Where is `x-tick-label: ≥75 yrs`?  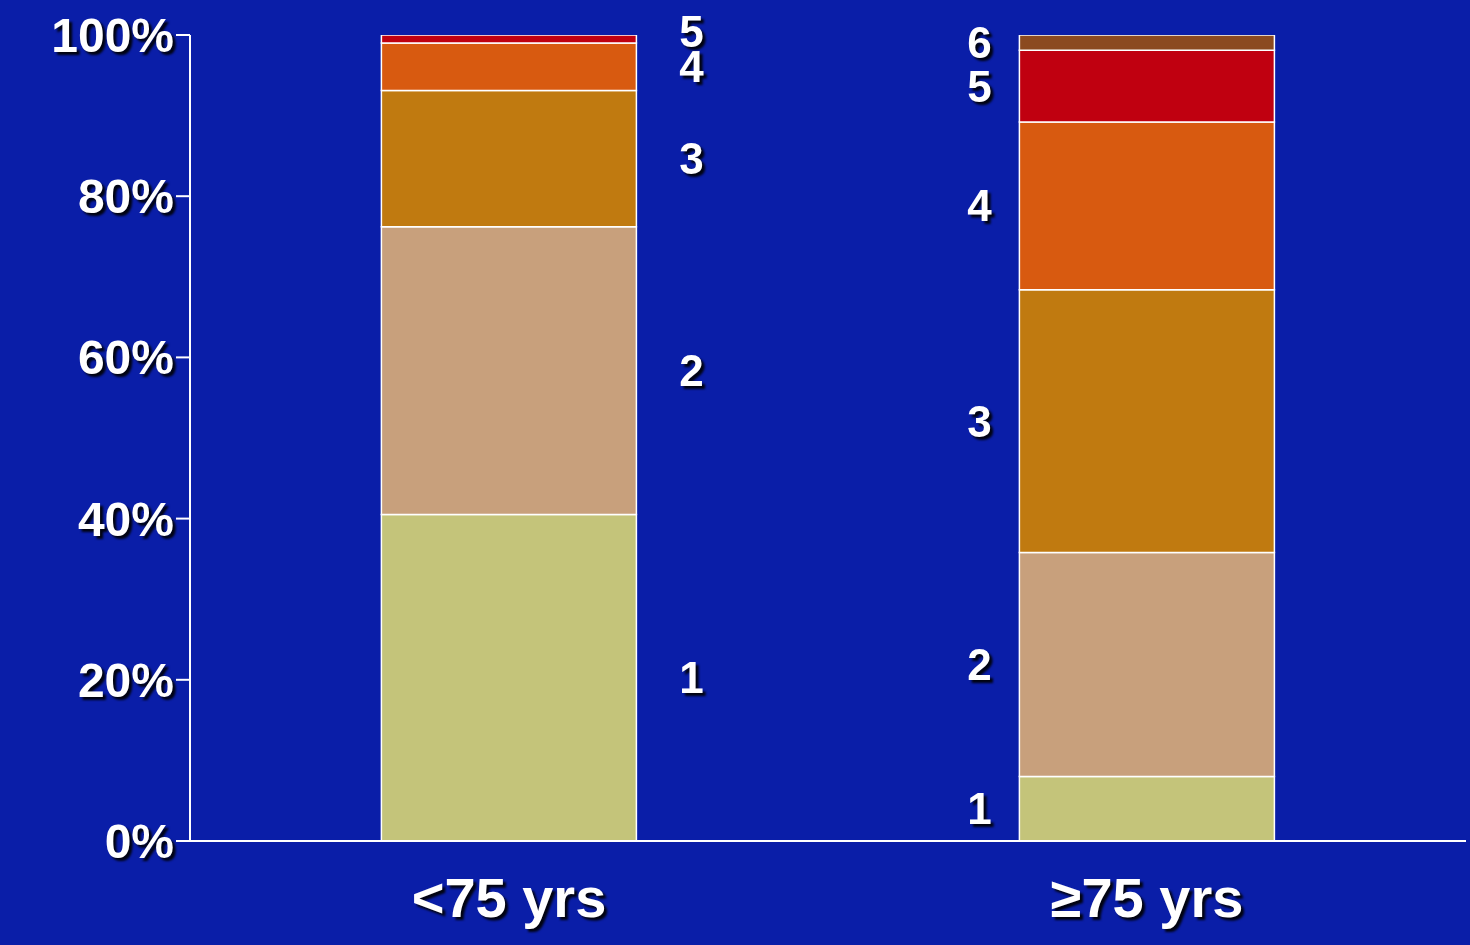 x-tick-label: ≥75 yrs is located at coordinates (1147, 897).